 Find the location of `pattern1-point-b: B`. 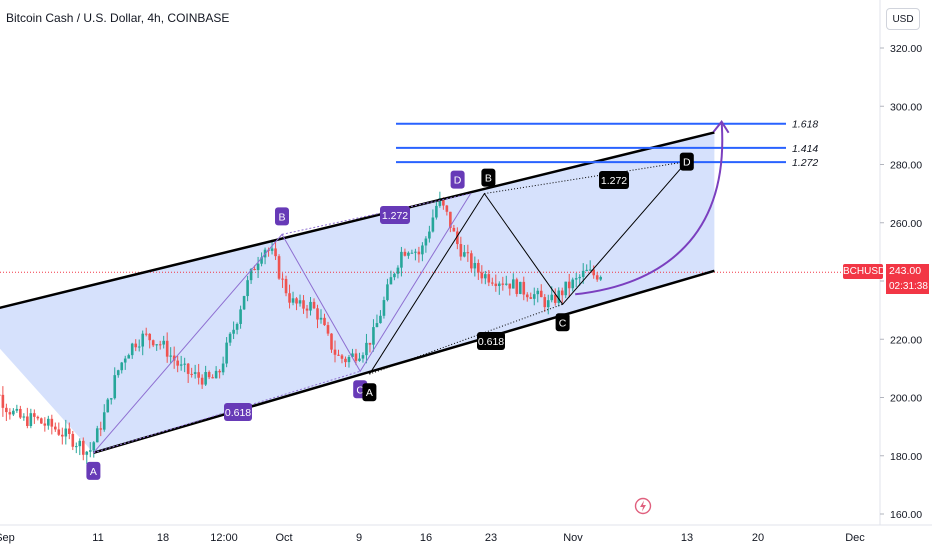

pattern1-point-b: B is located at coordinates (282, 216).